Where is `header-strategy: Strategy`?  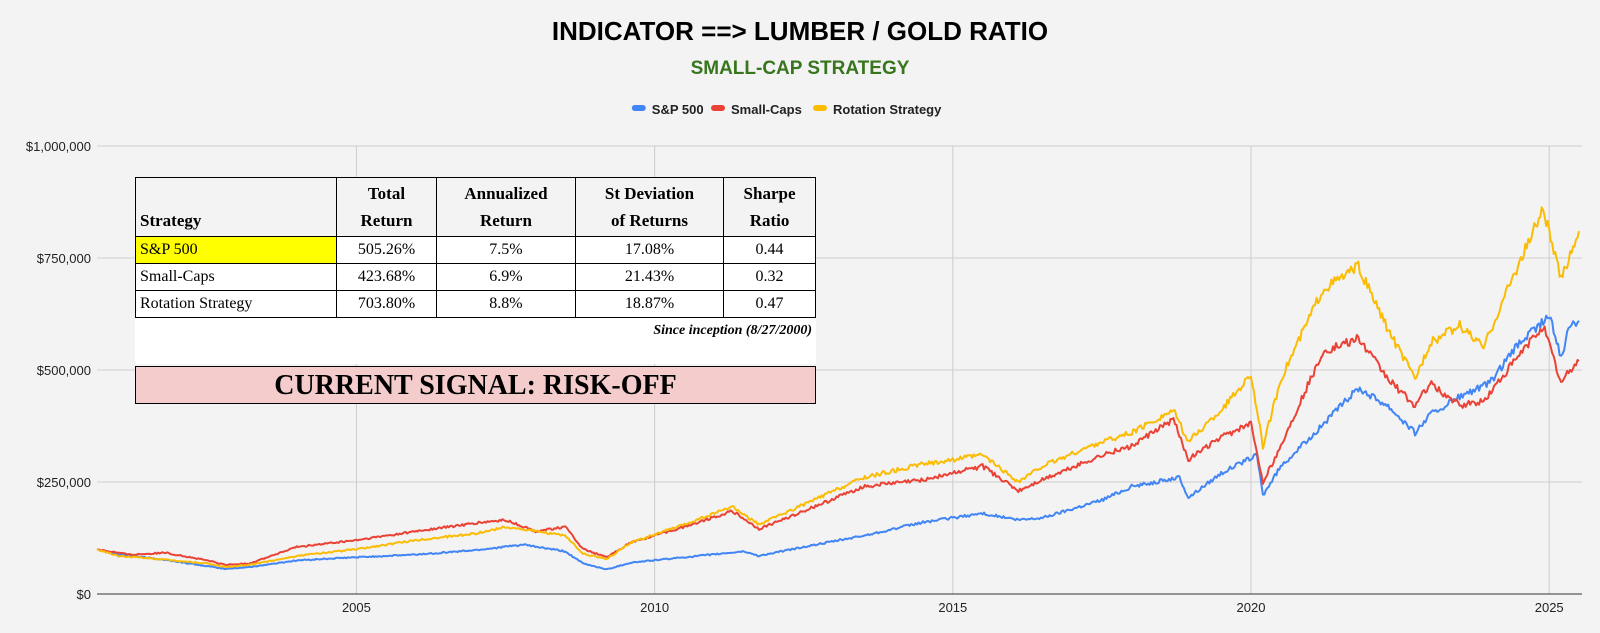
header-strategy: Strategy is located at coordinates (236, 207).